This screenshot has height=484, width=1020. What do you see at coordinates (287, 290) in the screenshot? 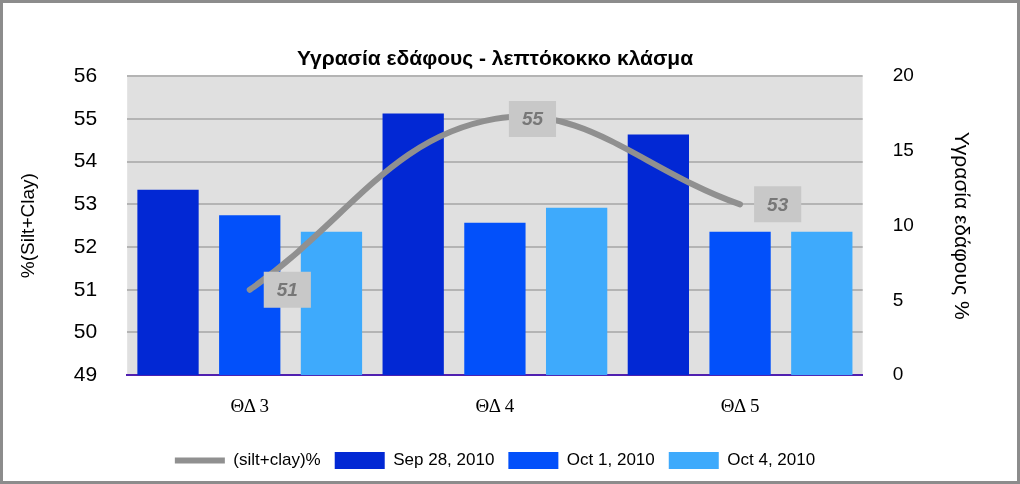
I see `data-label: 51` at bounding box center [287, 290].